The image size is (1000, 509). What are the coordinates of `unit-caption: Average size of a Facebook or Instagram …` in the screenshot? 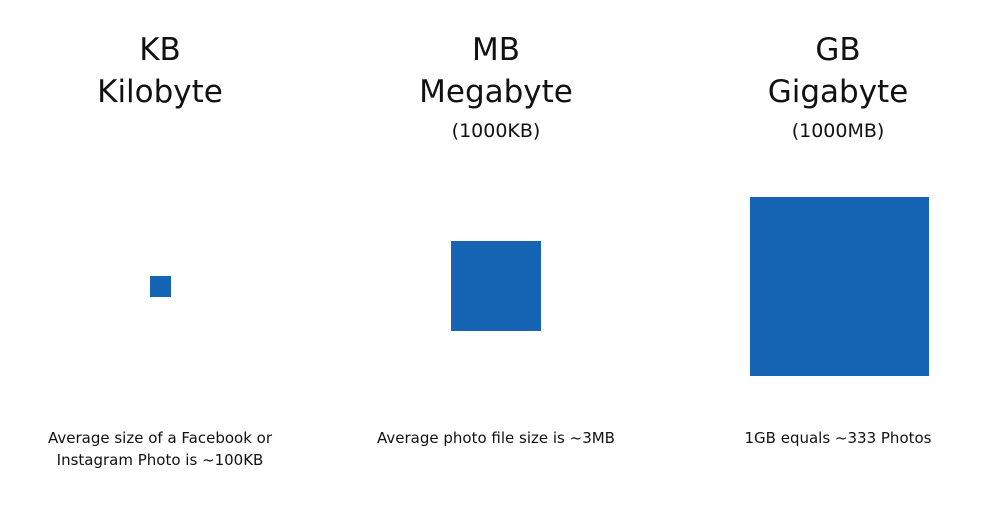 It's located at (160, 449).